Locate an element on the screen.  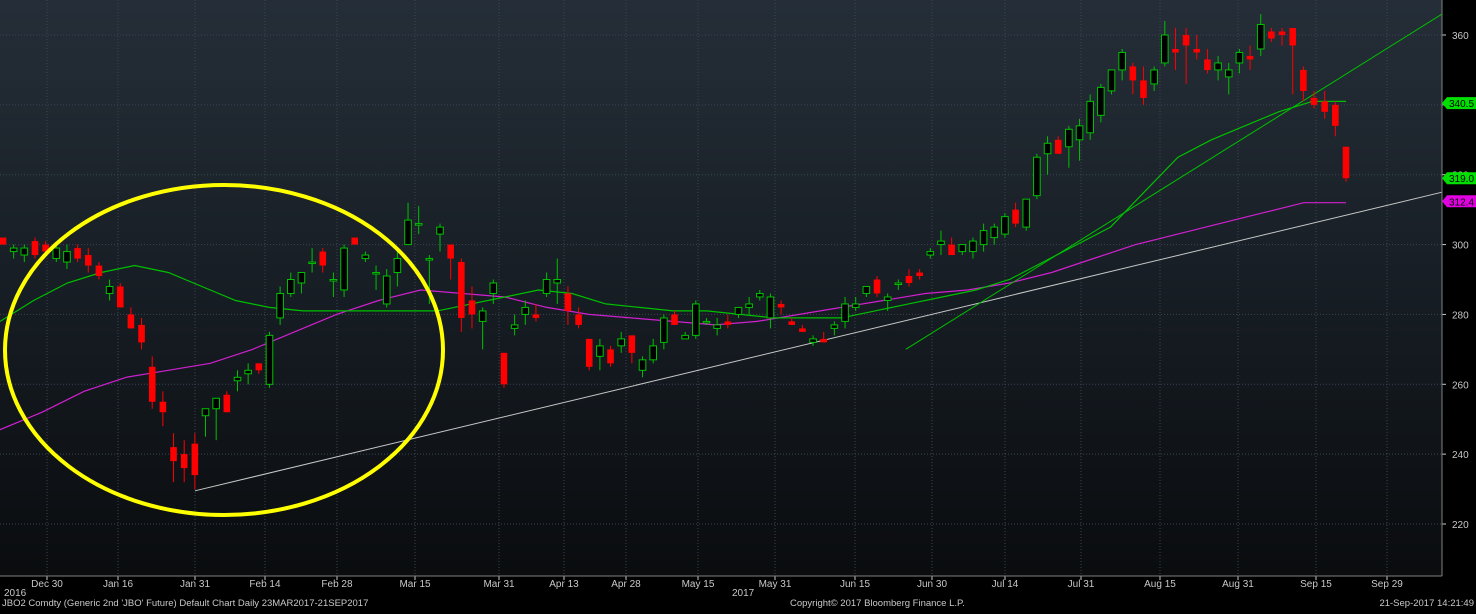
x-tick-label: Apr 13 is located at coordinates (564, 584).